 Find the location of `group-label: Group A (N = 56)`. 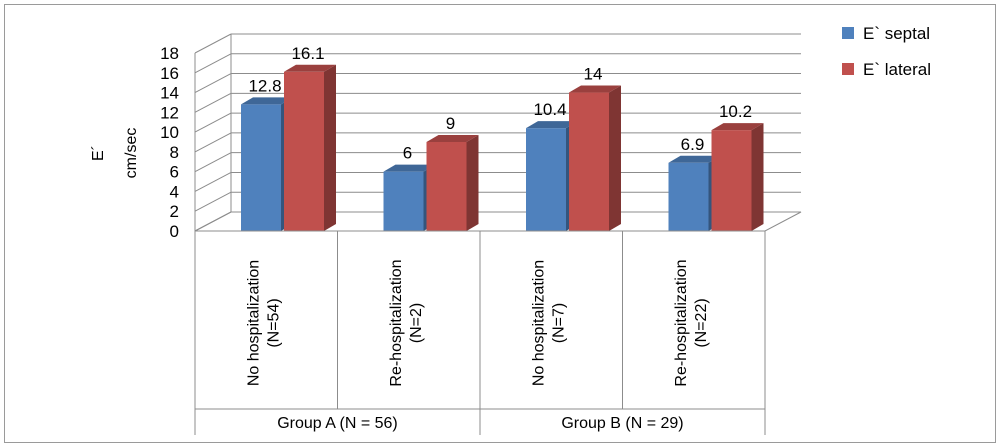

group-label: Group A (N = 56) is located at coordinates (337, 423).